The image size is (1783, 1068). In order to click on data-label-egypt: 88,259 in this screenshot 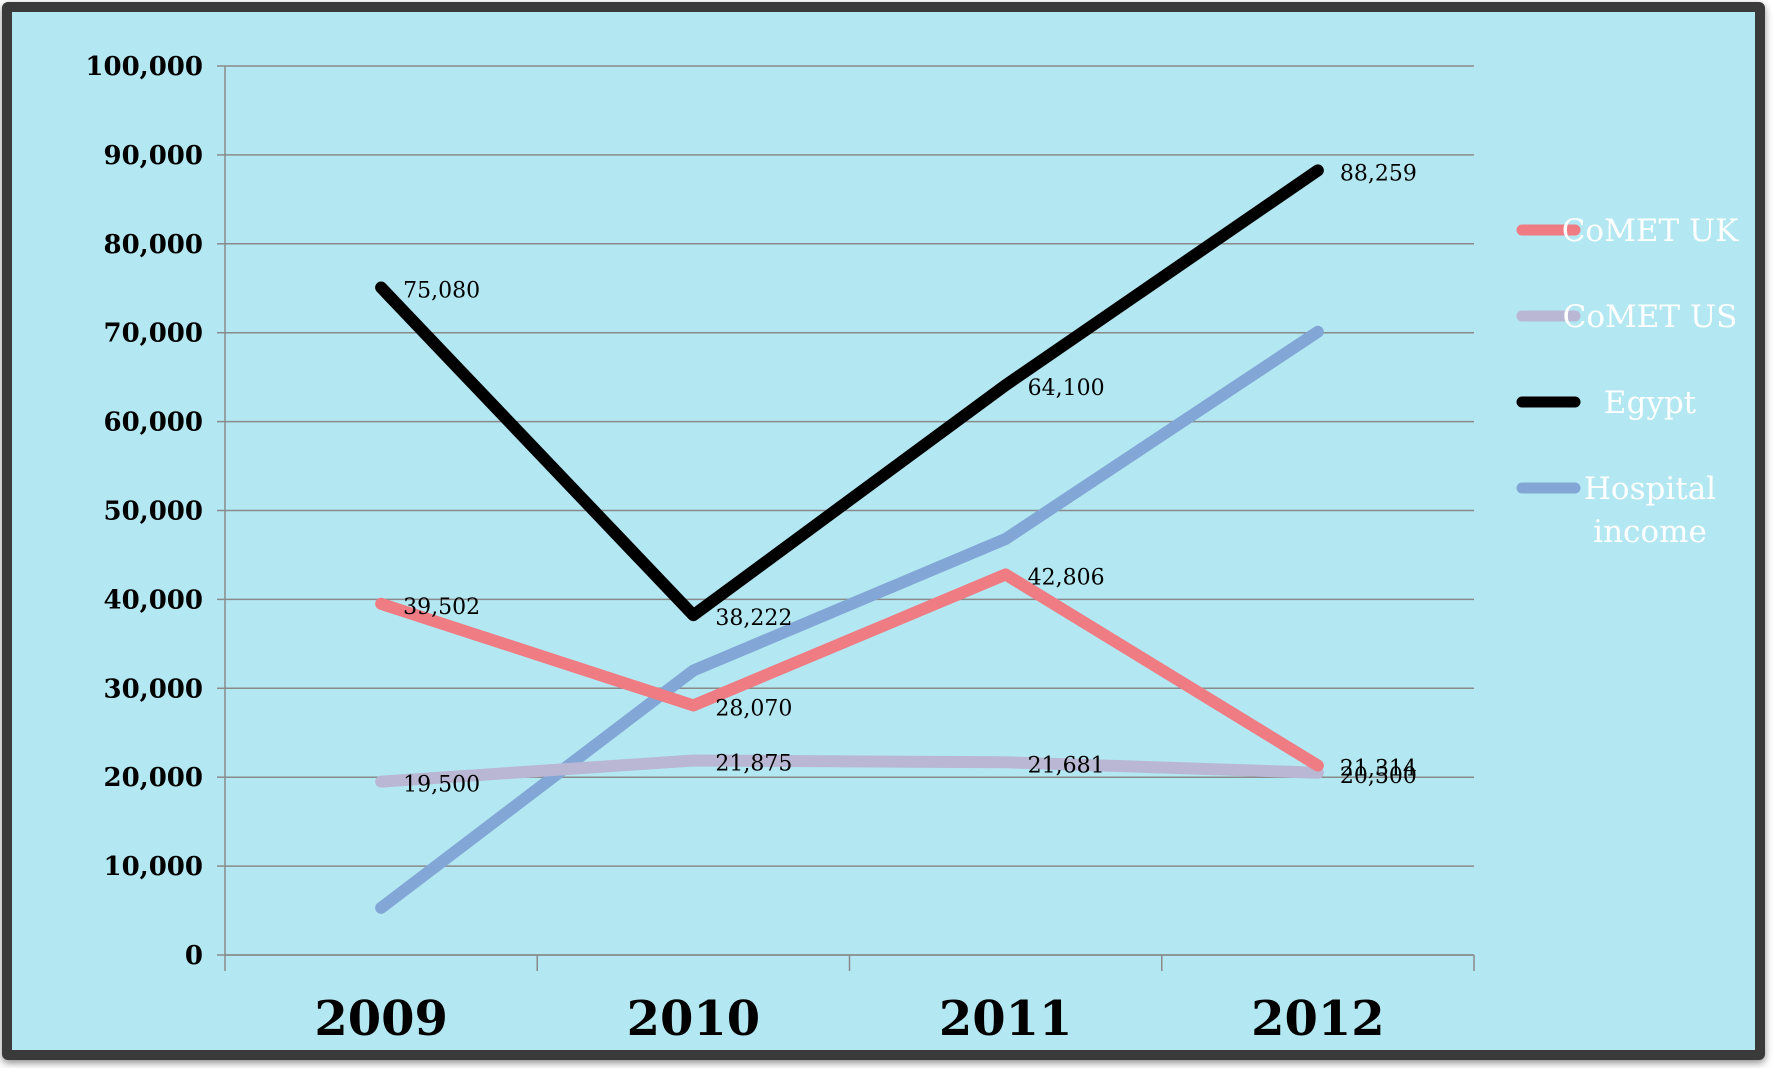, I will do `click(1378, 173)`.